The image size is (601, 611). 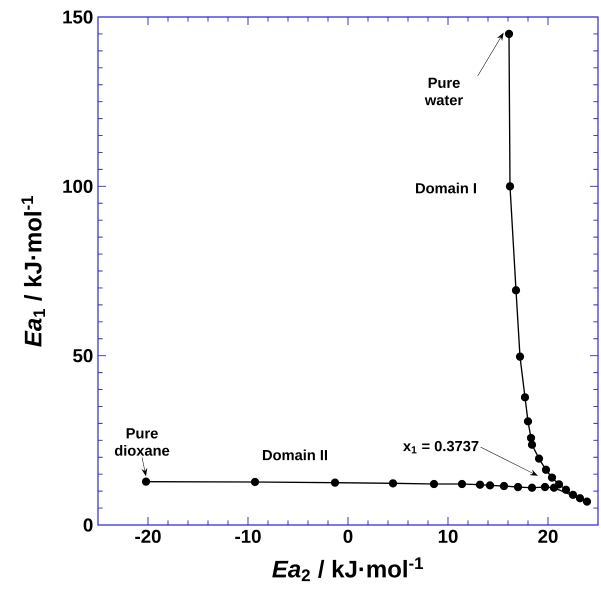 What do you see at coordinates (78, 17) in the screenshot?
I see `y-tick-label: 150` at bounding box center [78, 17].